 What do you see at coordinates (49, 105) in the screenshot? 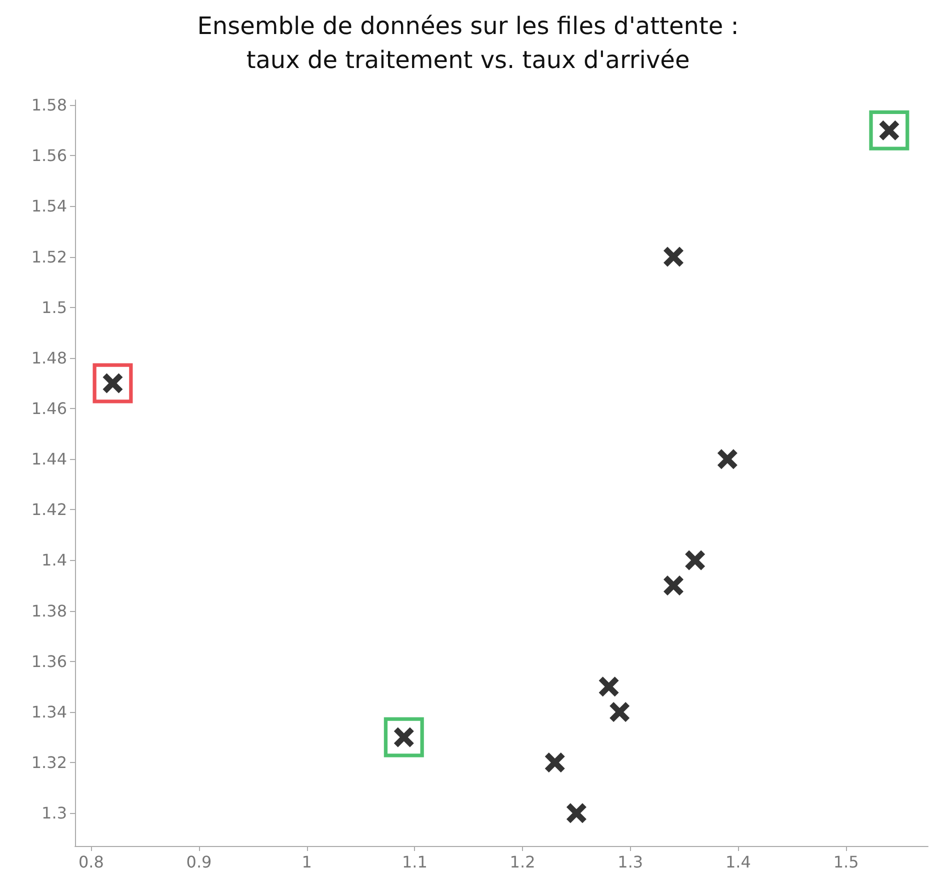
I see `y-tick-label: 1.58` at bounding box center [49, 105].